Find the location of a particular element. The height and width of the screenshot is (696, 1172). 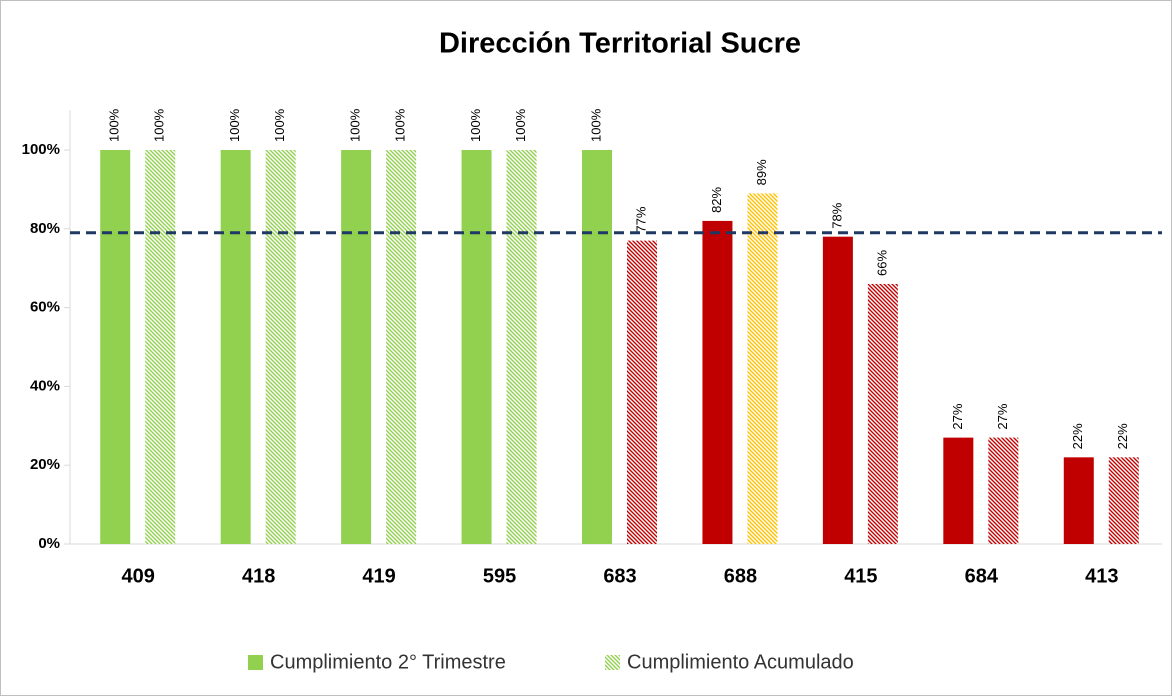

x-tick-label: 418 is located at coordinates (258, 576).